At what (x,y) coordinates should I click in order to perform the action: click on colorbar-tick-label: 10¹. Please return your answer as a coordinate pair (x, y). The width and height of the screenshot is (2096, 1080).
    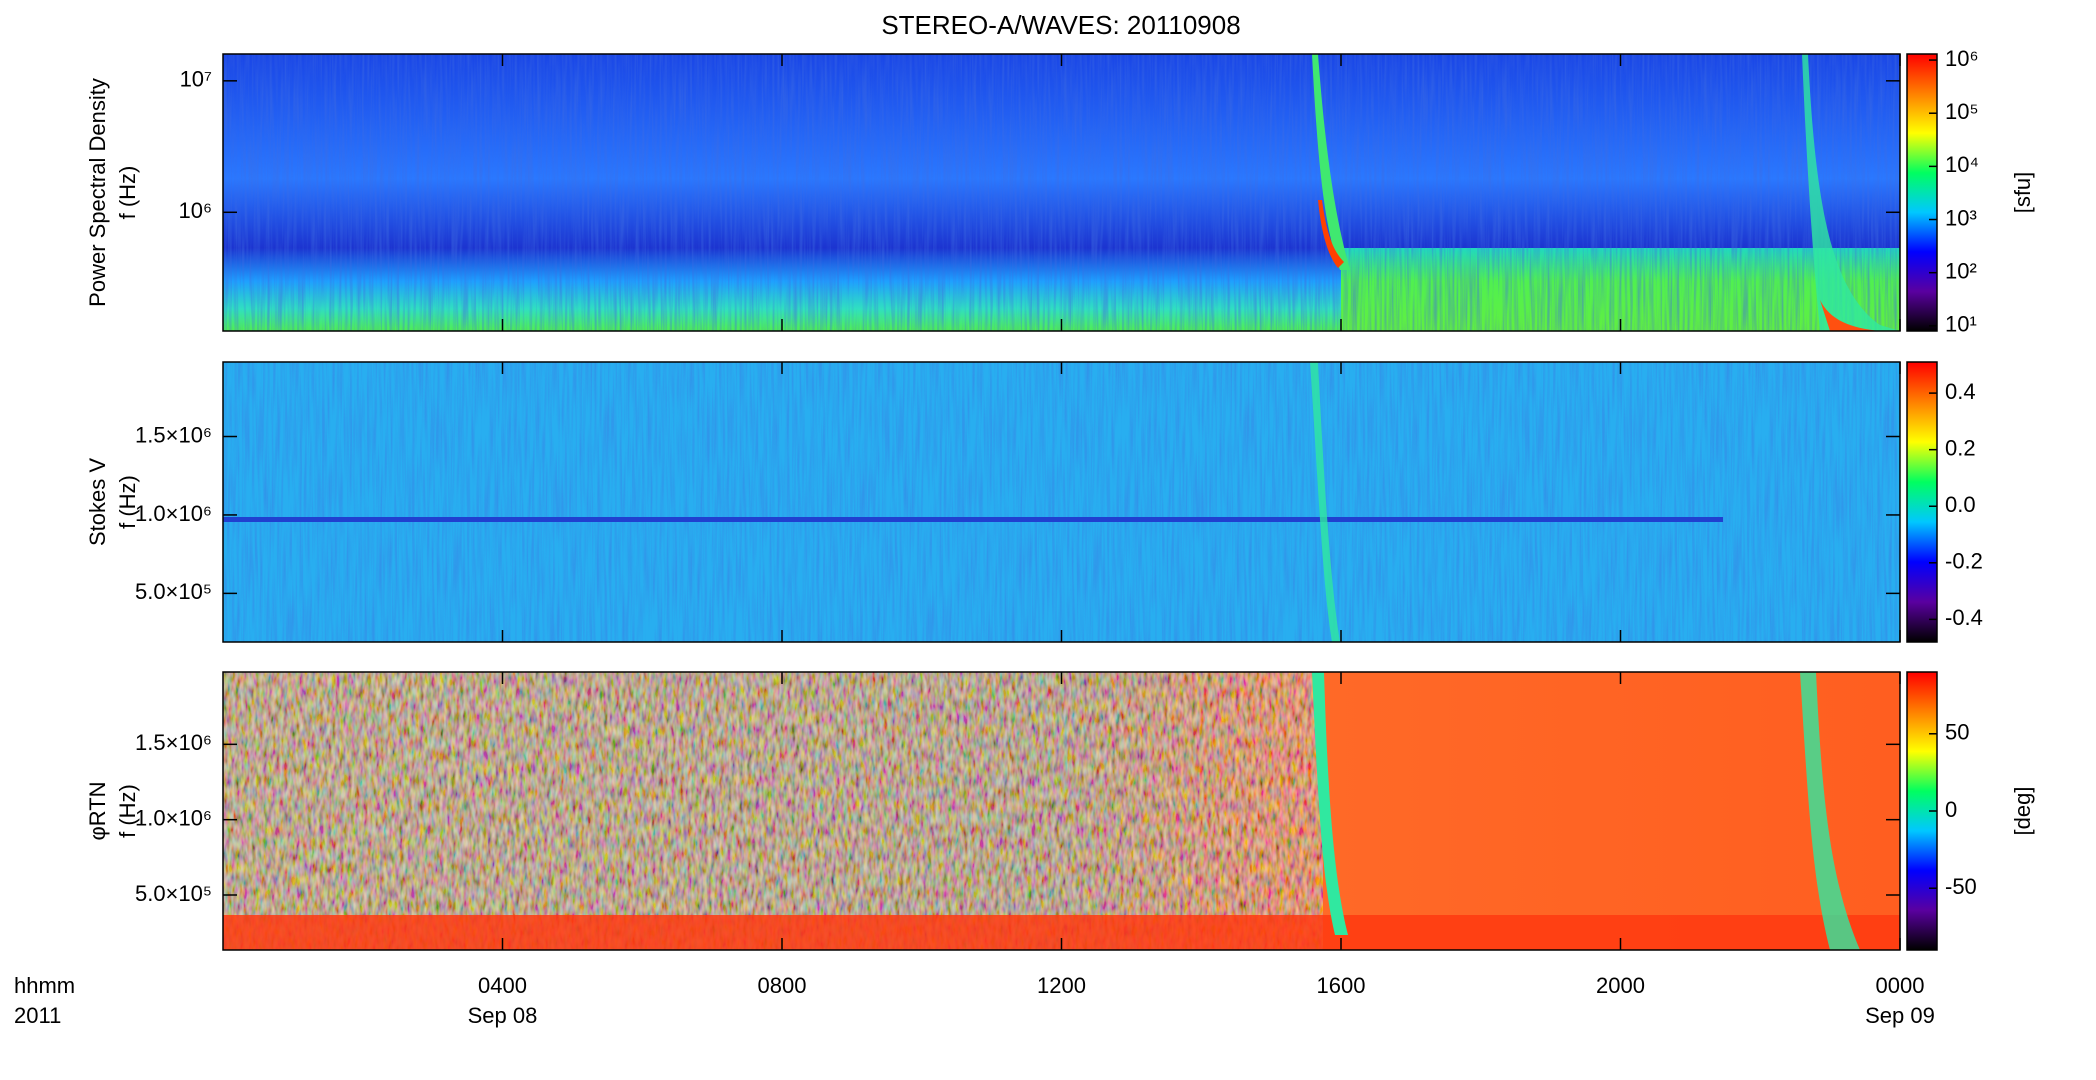
    Looking at the image, I should click on (1961, 324).